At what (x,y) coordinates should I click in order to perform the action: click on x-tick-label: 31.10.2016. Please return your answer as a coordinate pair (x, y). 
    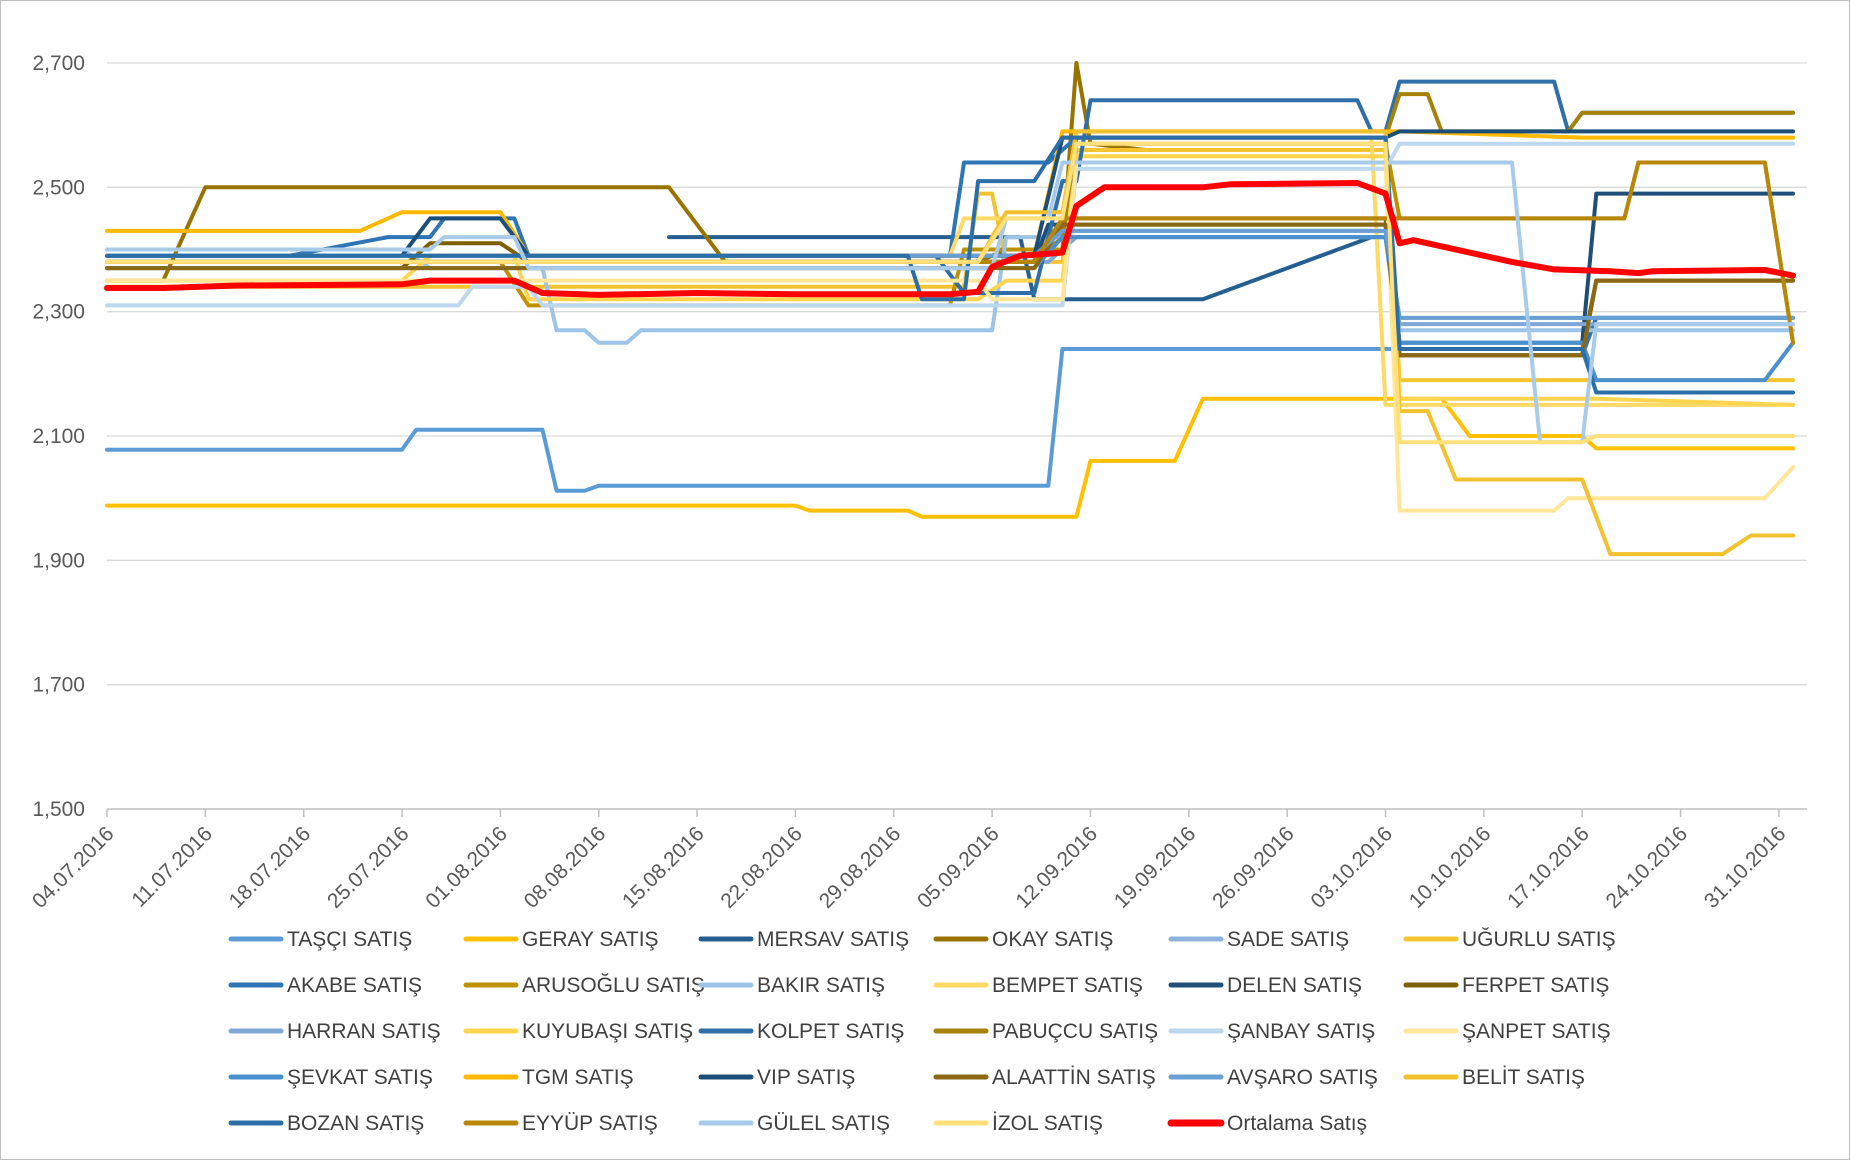
    Looking at the image, I should click on (1745, 867).